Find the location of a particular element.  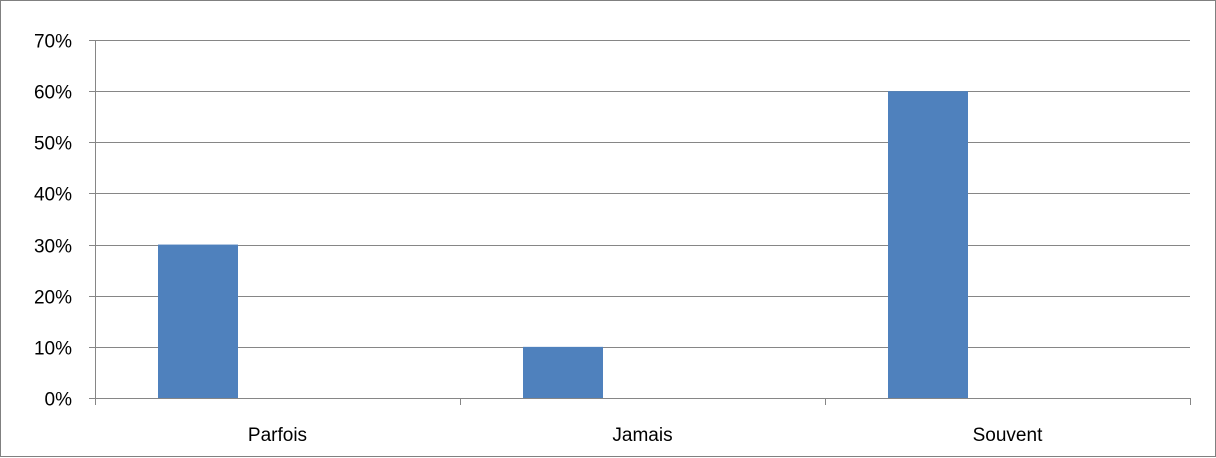

y-tick-label: 30% is located at coordinates (53, 247).